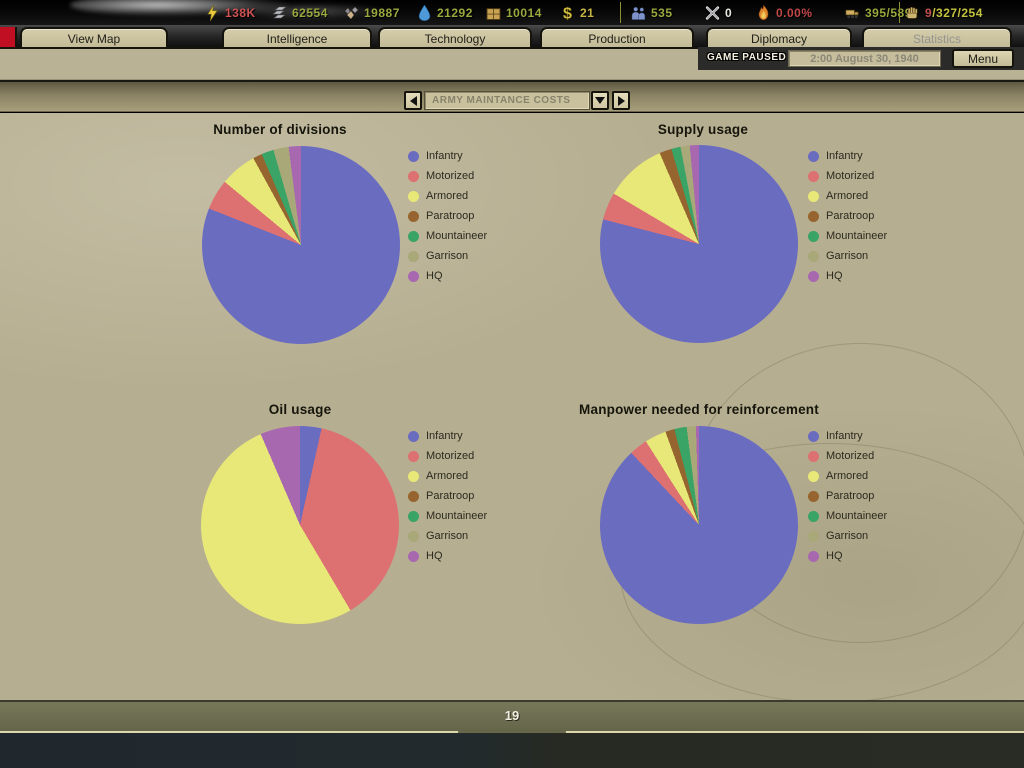  I want to click on selector-prev-button, so click(413, 100).